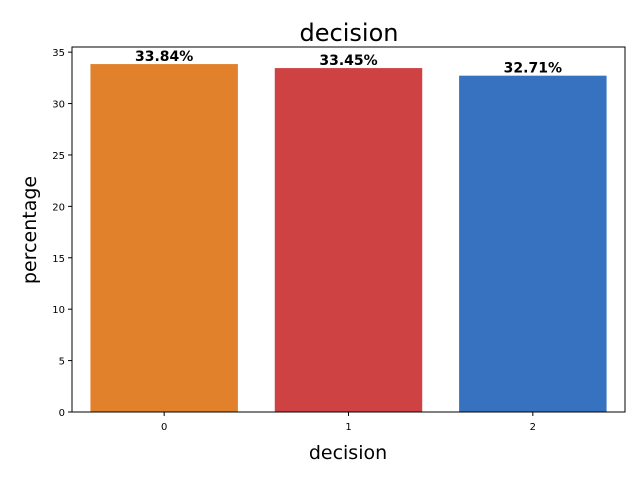 The height and width of the screenshot is (480, 640). Describe the element at coordinates (58, 259) in the screenshot. I see `y-tick-label-15: 15` at that location.